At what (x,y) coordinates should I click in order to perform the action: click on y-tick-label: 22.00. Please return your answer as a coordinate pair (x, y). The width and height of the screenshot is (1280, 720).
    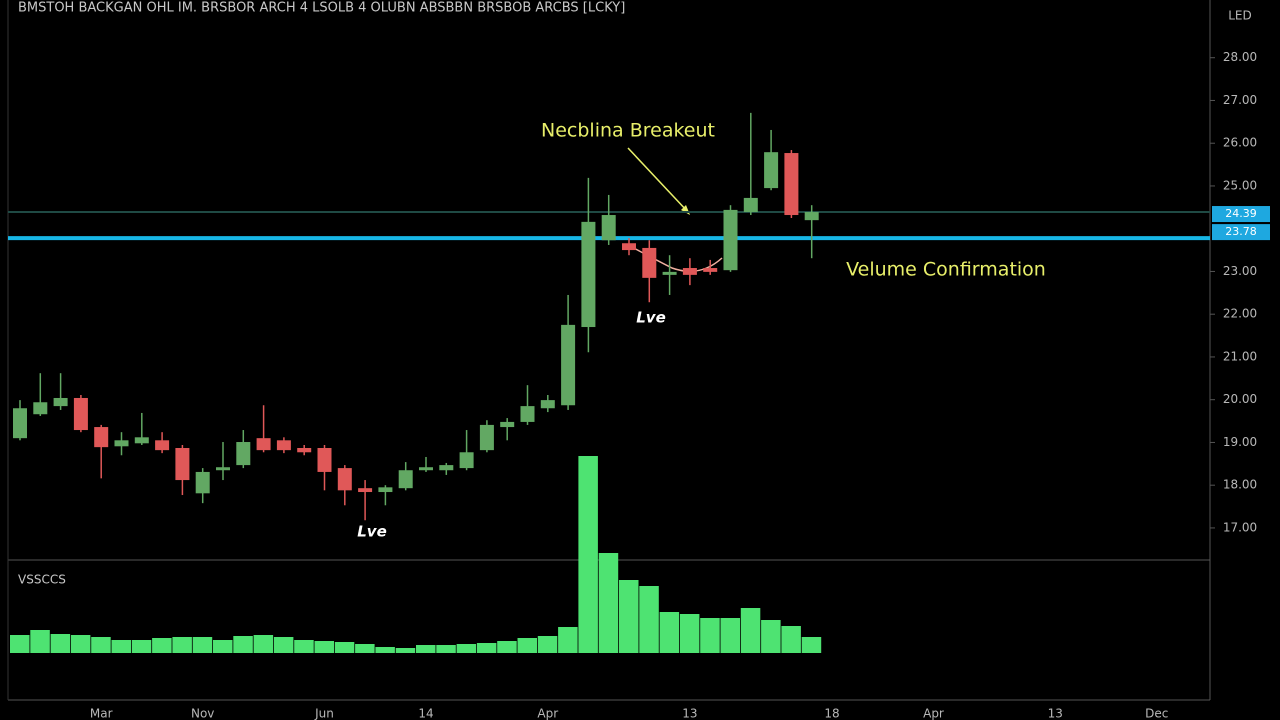
    Looking at the image, I should click on (1240, 314).